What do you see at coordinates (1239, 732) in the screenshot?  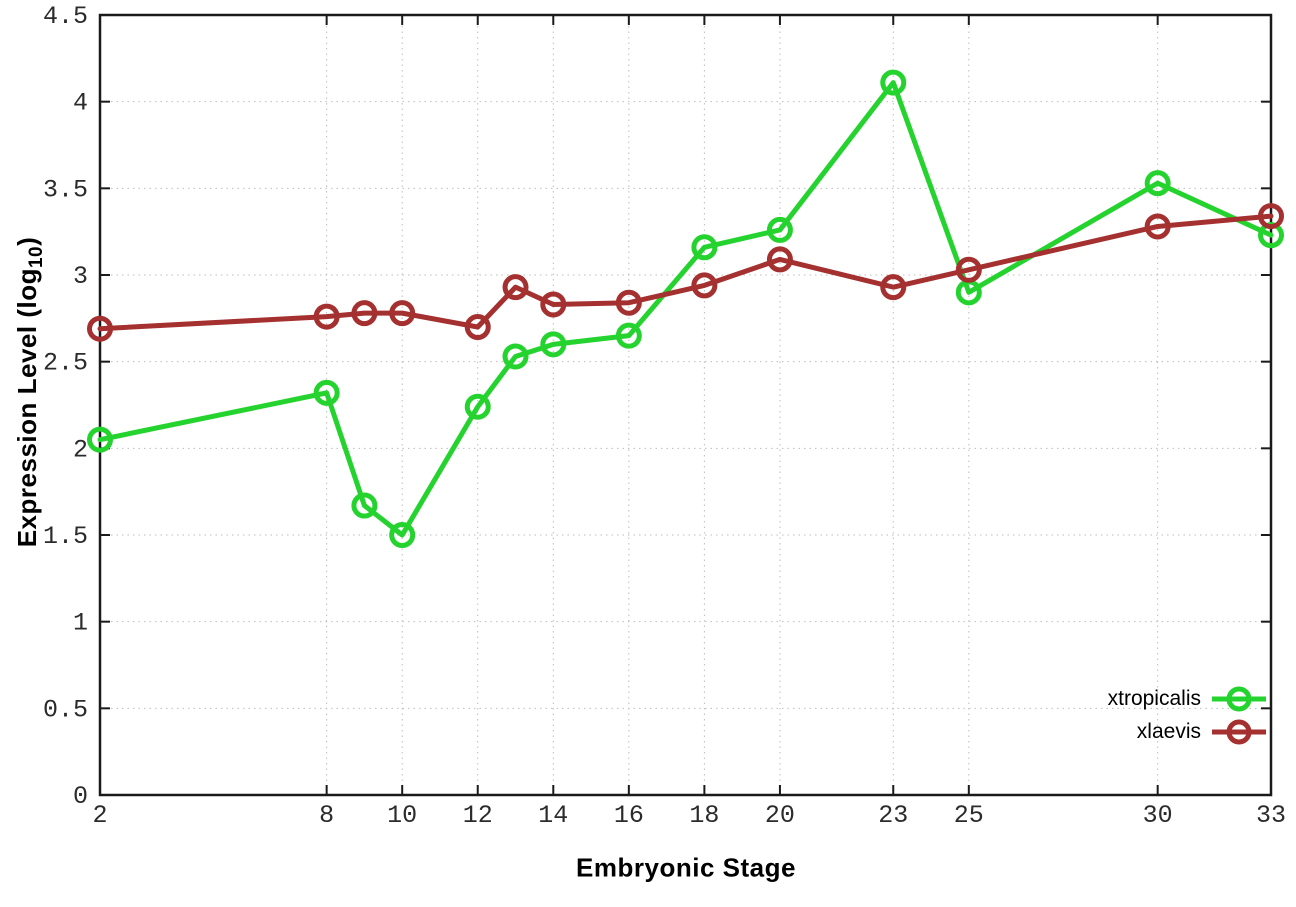 I see `legend-marker-xlaevis` at bounding box center [1239, 732].